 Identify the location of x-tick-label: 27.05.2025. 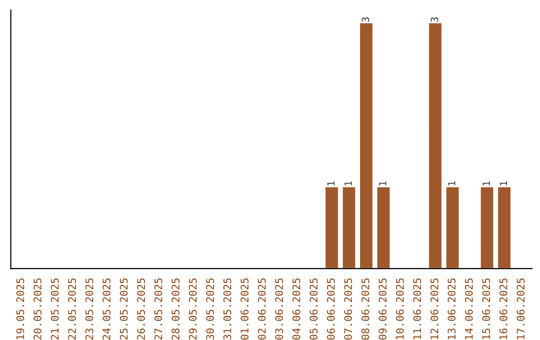
(158, 309).